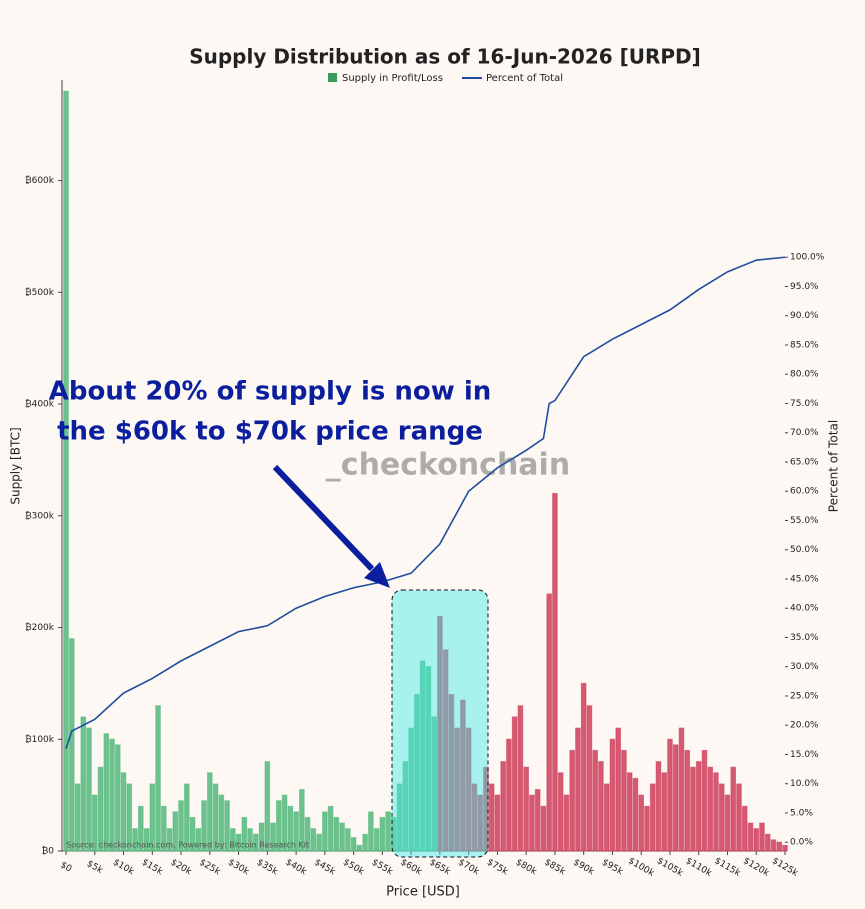  I want to click on y2-tick-label: 70.0%, so click(804, 433).